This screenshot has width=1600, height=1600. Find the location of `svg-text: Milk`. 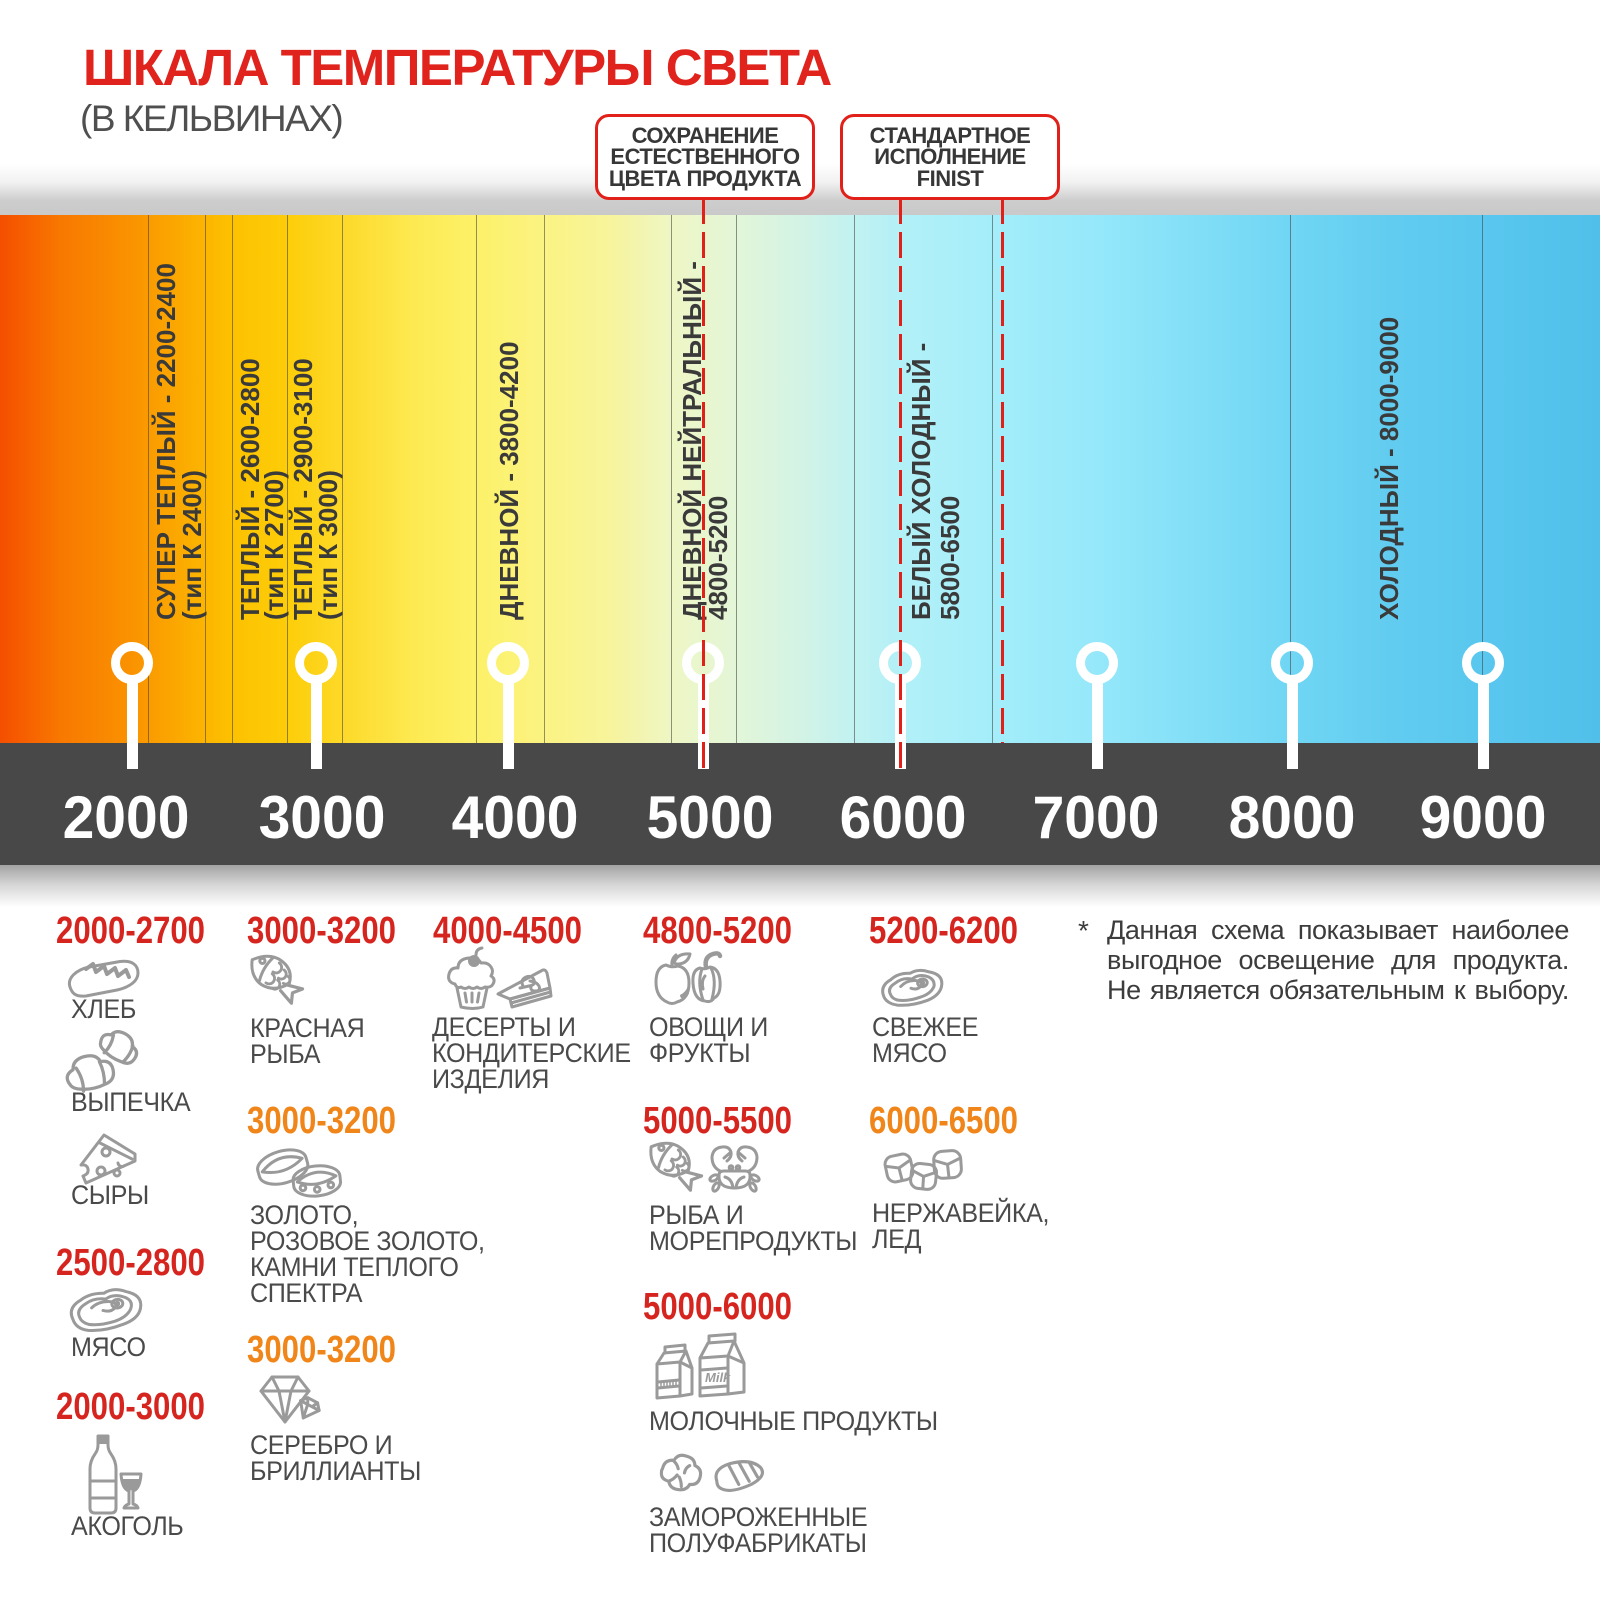

svg-text: Milk is located at coordinates (718, 1377).